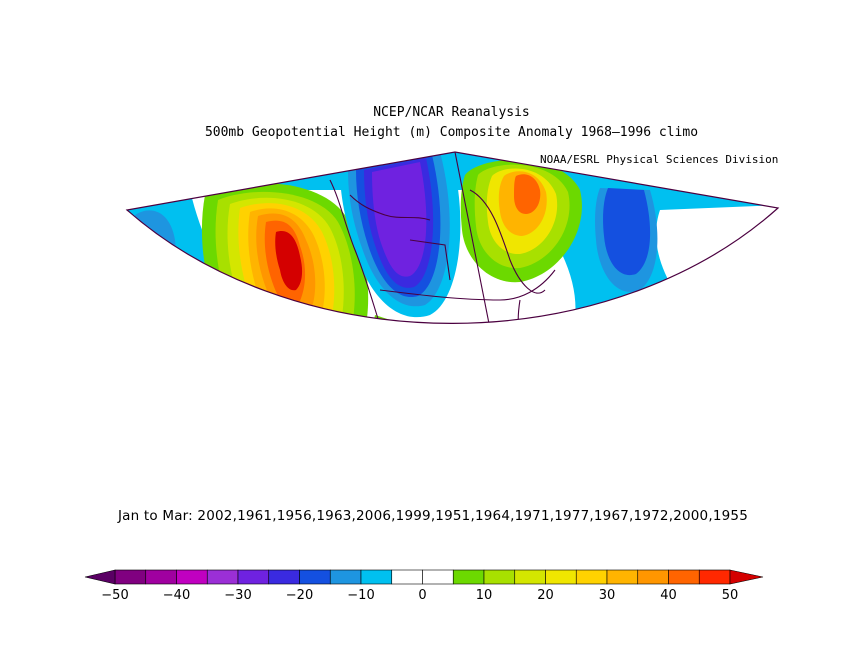 Image resolution: width=847 pixels, height=655 pixels. What do you see at coordinates (399, 219) in the screenshot?
I see `trough-core` at bounding box center [399, 219].